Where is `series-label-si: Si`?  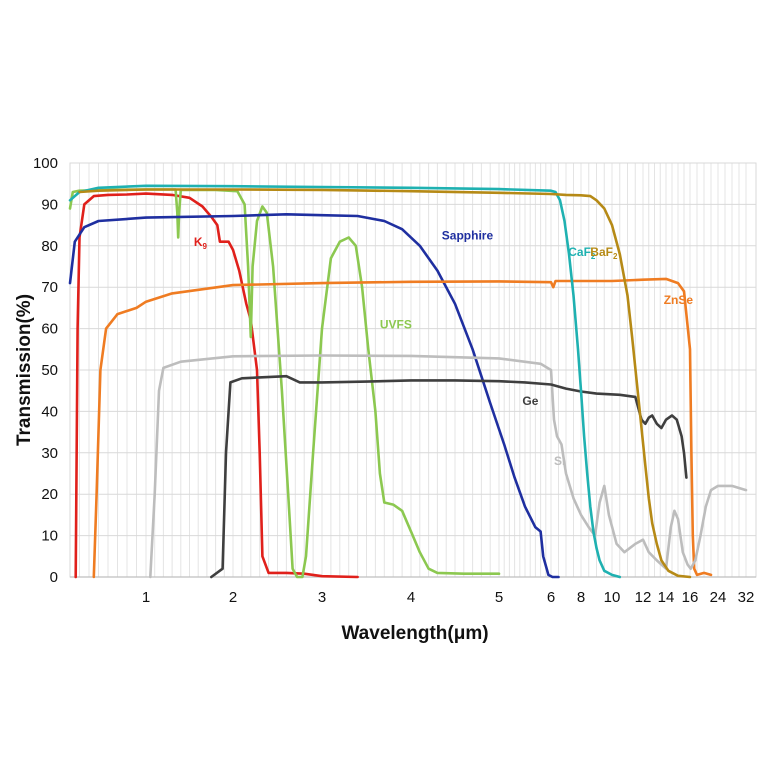 series-label-si: Si is located at coordinates (559, 461).